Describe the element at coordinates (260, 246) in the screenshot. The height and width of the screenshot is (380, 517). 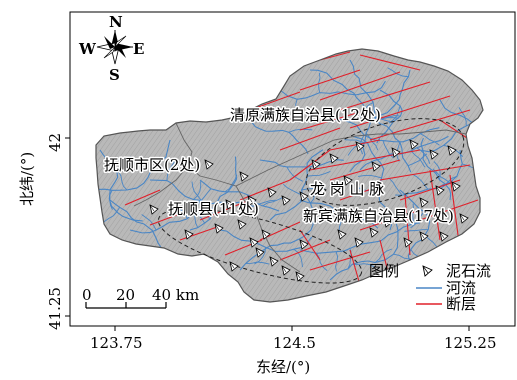
I see `zone-southwest` at that location.